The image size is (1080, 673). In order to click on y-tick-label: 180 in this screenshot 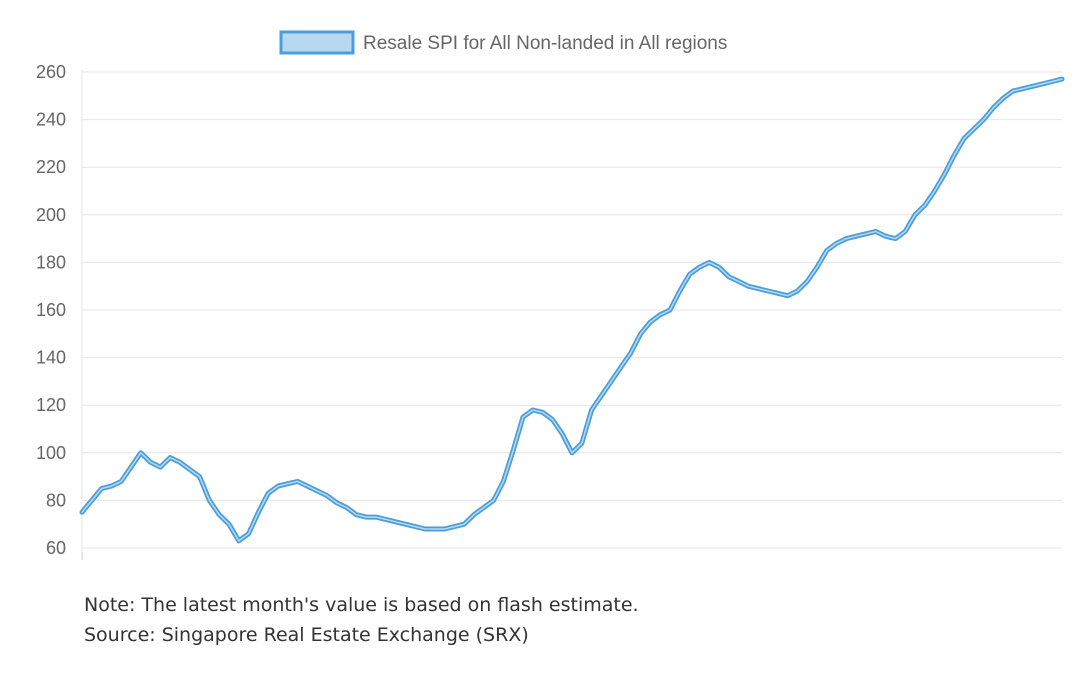, I will do `click(51, 262)`.